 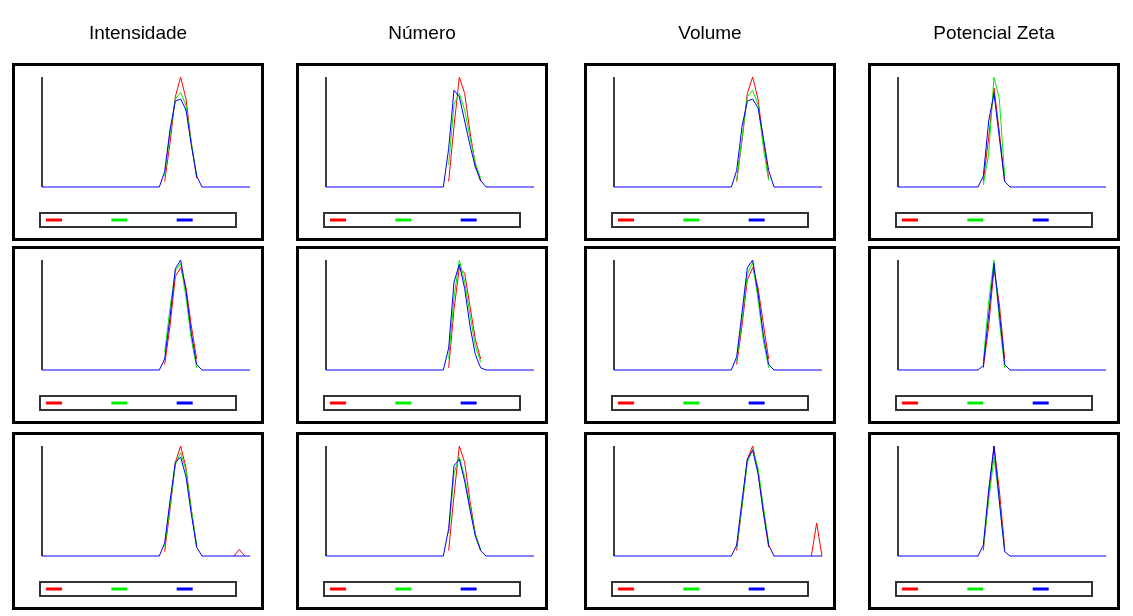 I want to click on chart-title: Potencial Zeta, so click(x=994, y=32).